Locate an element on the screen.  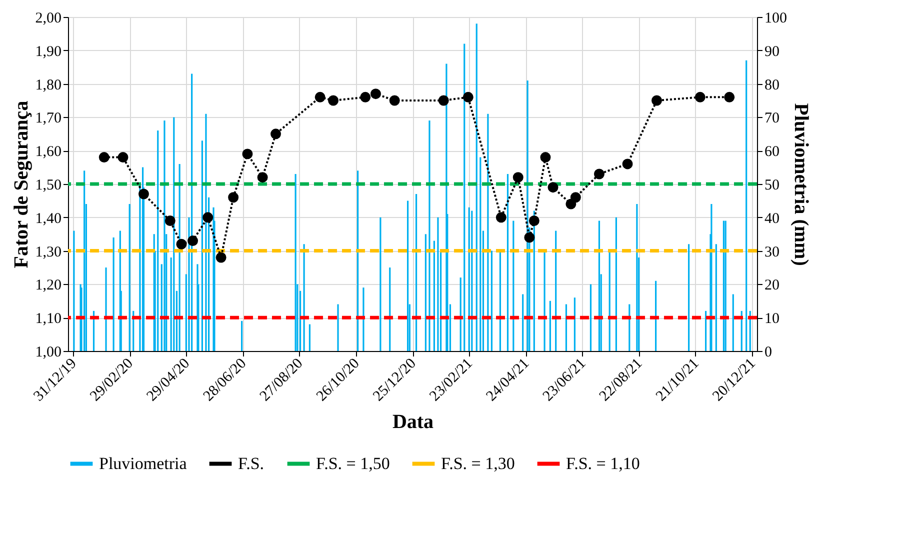
y-tick-label: 1,20 is located at coordinates (48, 286).